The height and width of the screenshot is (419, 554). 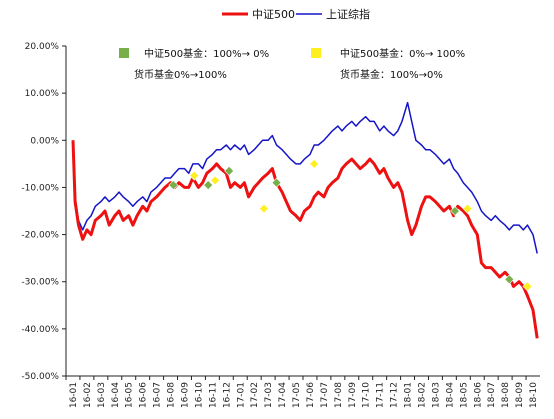 What do you see at coordinates (423, 395) in the screenshot?
I see `x-tick-label: 18-02` at bounding box center [423, 395].